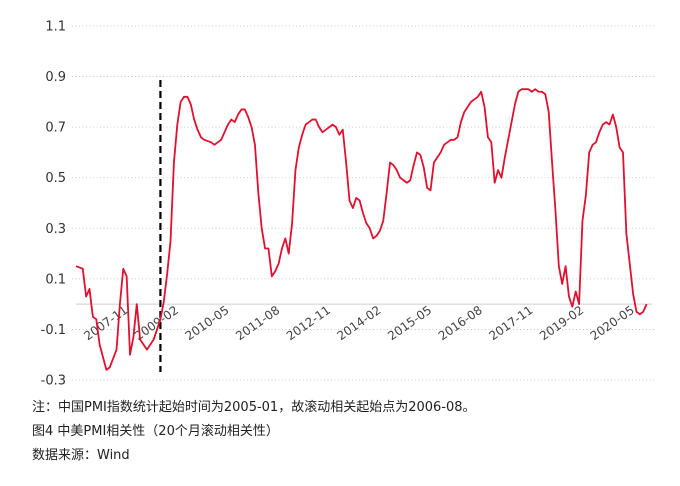 This screenshot has width=680, height=486. Describe the element at coordinates (561, 323) in the screenshot. I see `x-tick-label: 2019-02` at that location.